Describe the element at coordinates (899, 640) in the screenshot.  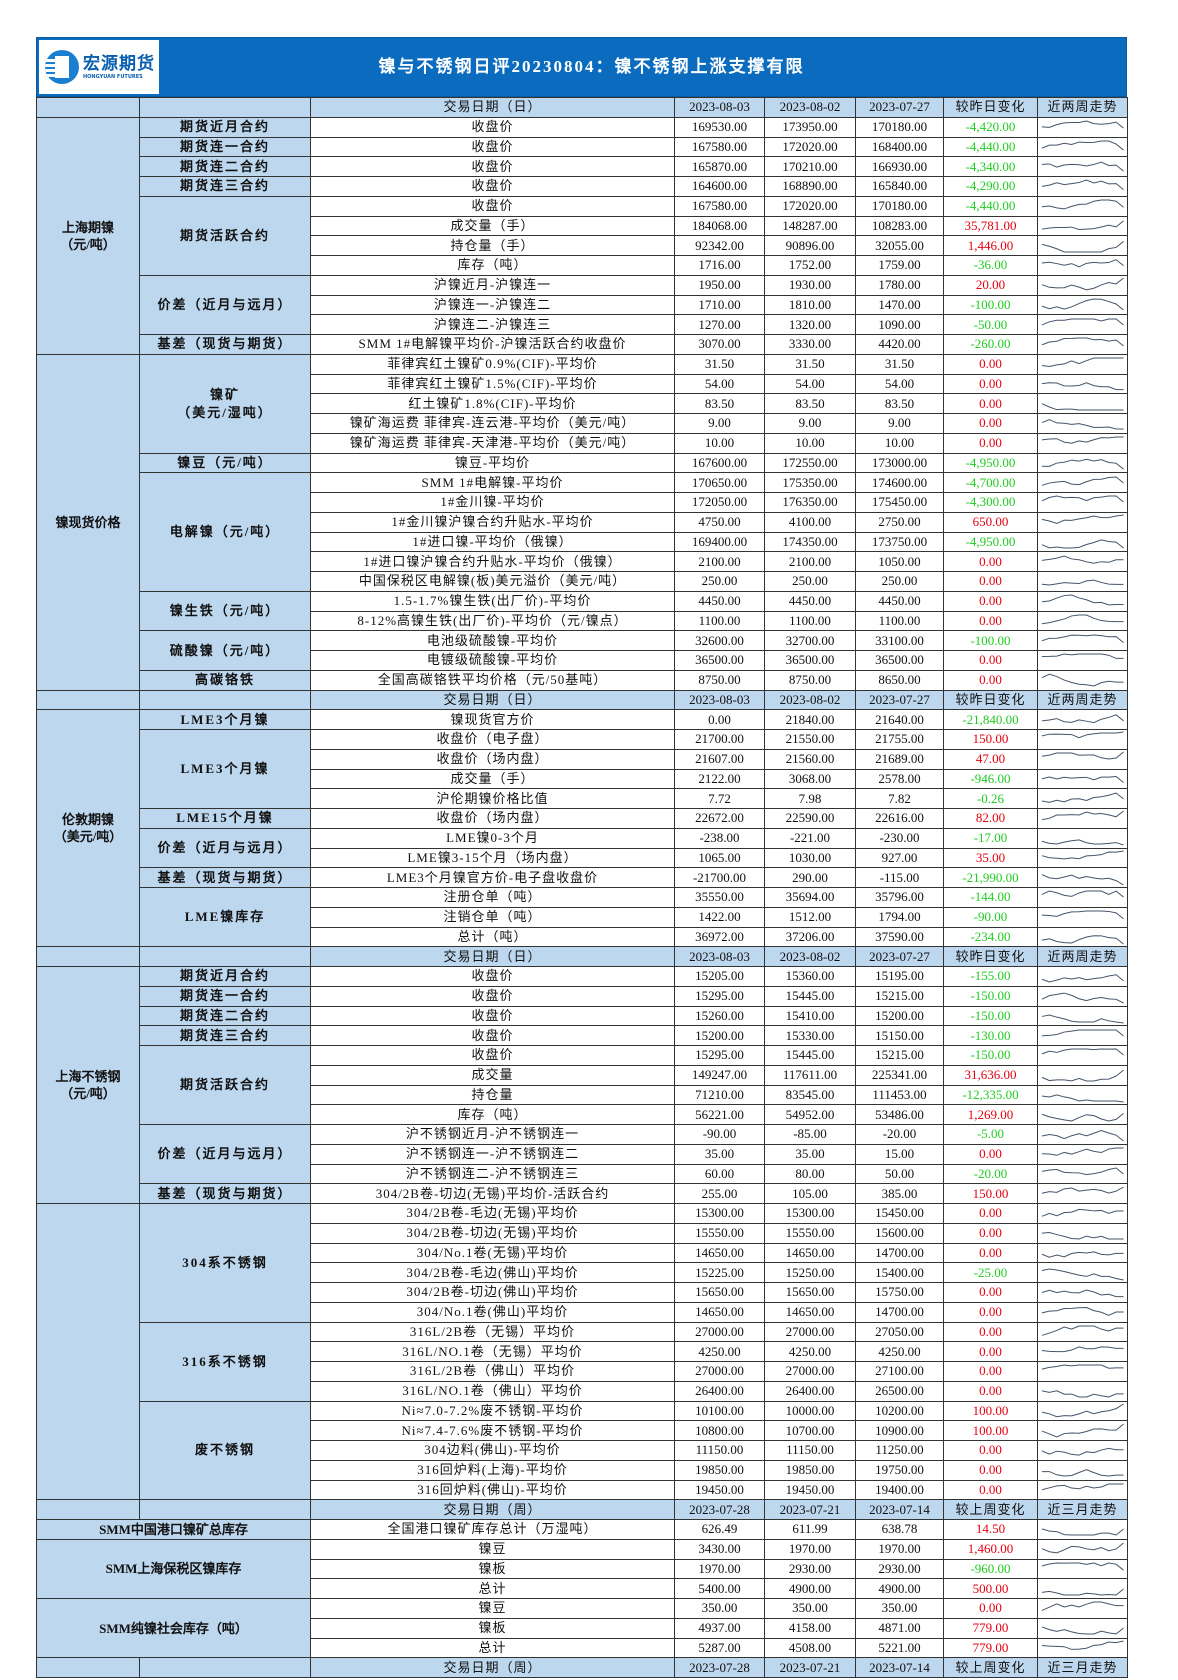
I see `value-cell: 33100.00` at that location.